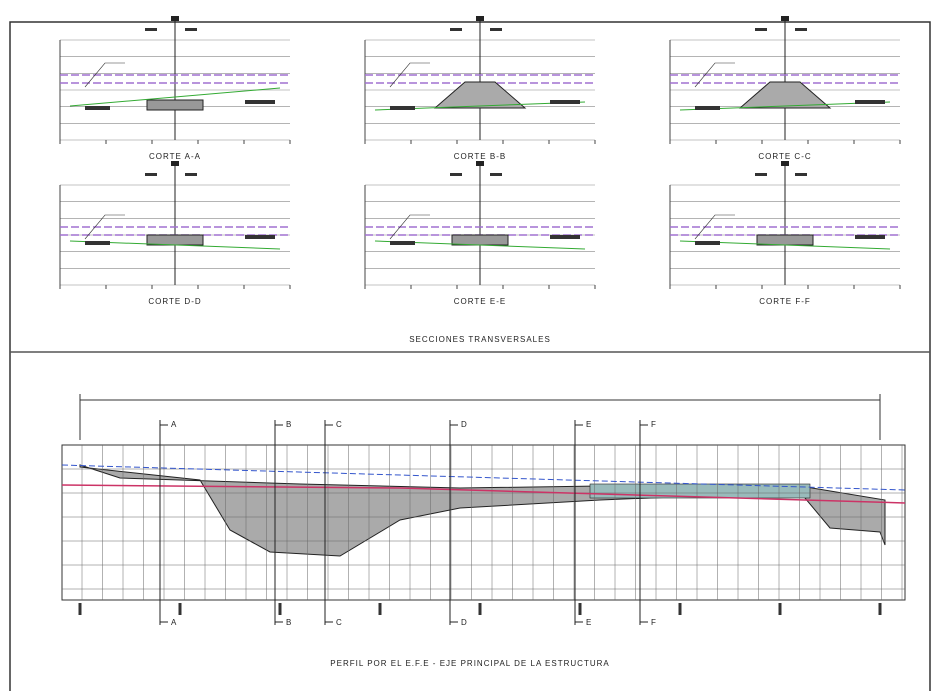 This screenshot has height=691, width=938. Describe the element at coordinates (700, 491) in the screenshot. I see `structure` at that location.